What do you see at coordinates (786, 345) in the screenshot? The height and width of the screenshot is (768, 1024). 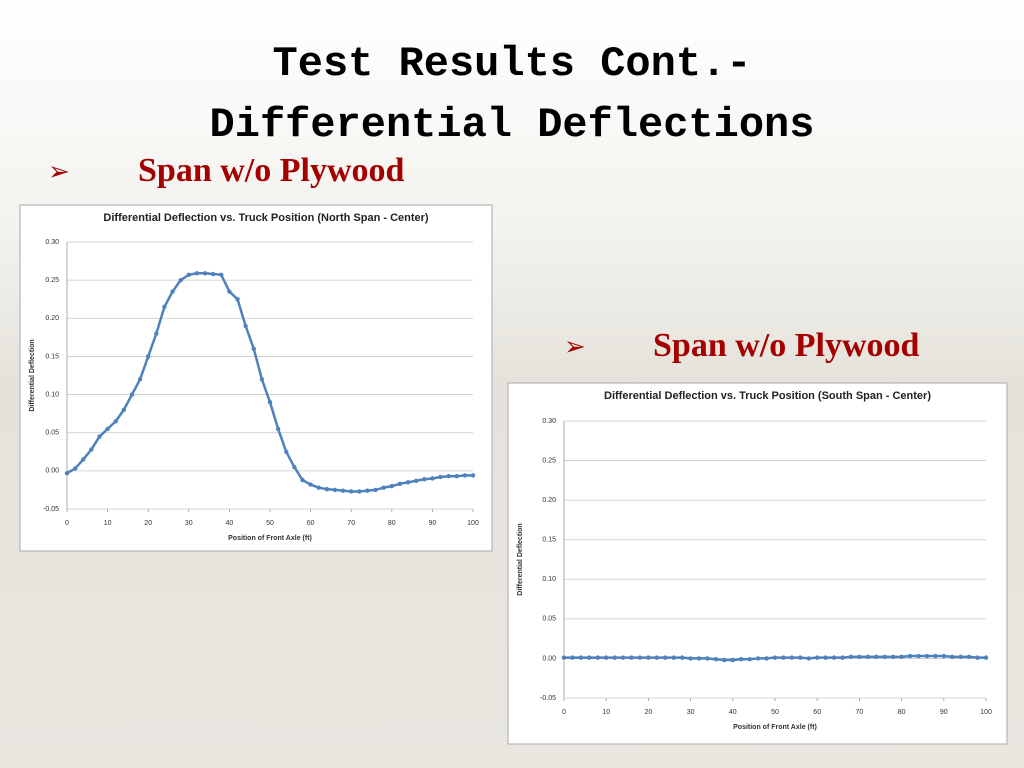 I see `bullet: Span w/o Plywood` at bounding box center [786, 345].